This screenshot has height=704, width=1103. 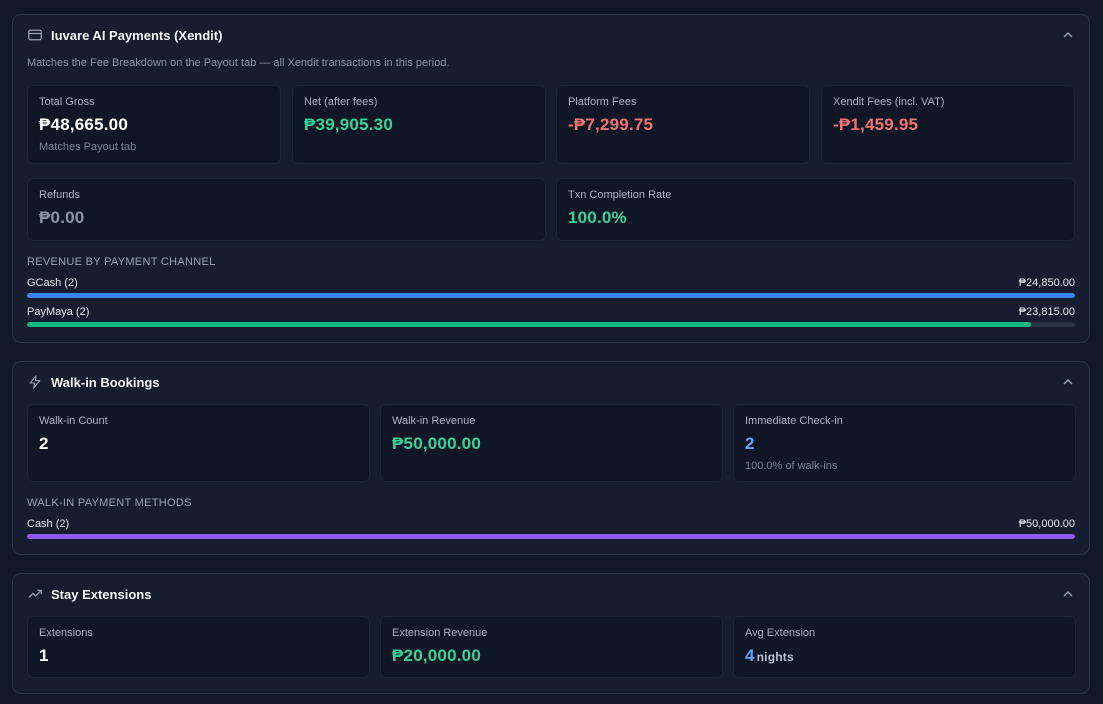 I want to click on refunds-card: Refunds ₱0.00, so click(x=286, y=209).